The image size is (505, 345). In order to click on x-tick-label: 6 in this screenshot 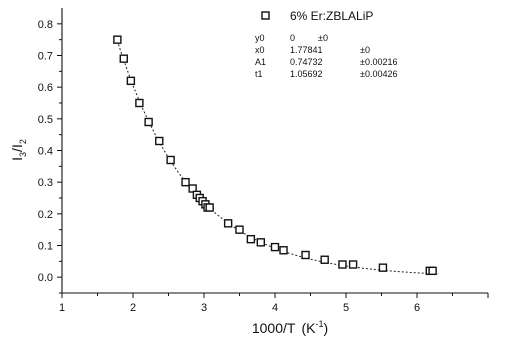, I will do `click(417, 308)`.